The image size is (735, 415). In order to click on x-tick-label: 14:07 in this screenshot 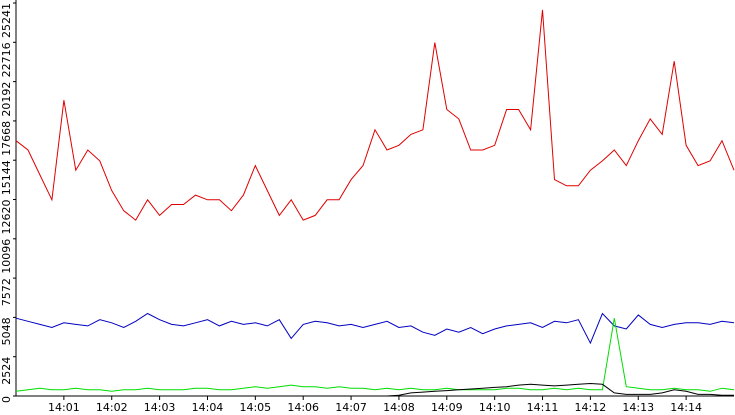, I will do `click(351, 407)`.